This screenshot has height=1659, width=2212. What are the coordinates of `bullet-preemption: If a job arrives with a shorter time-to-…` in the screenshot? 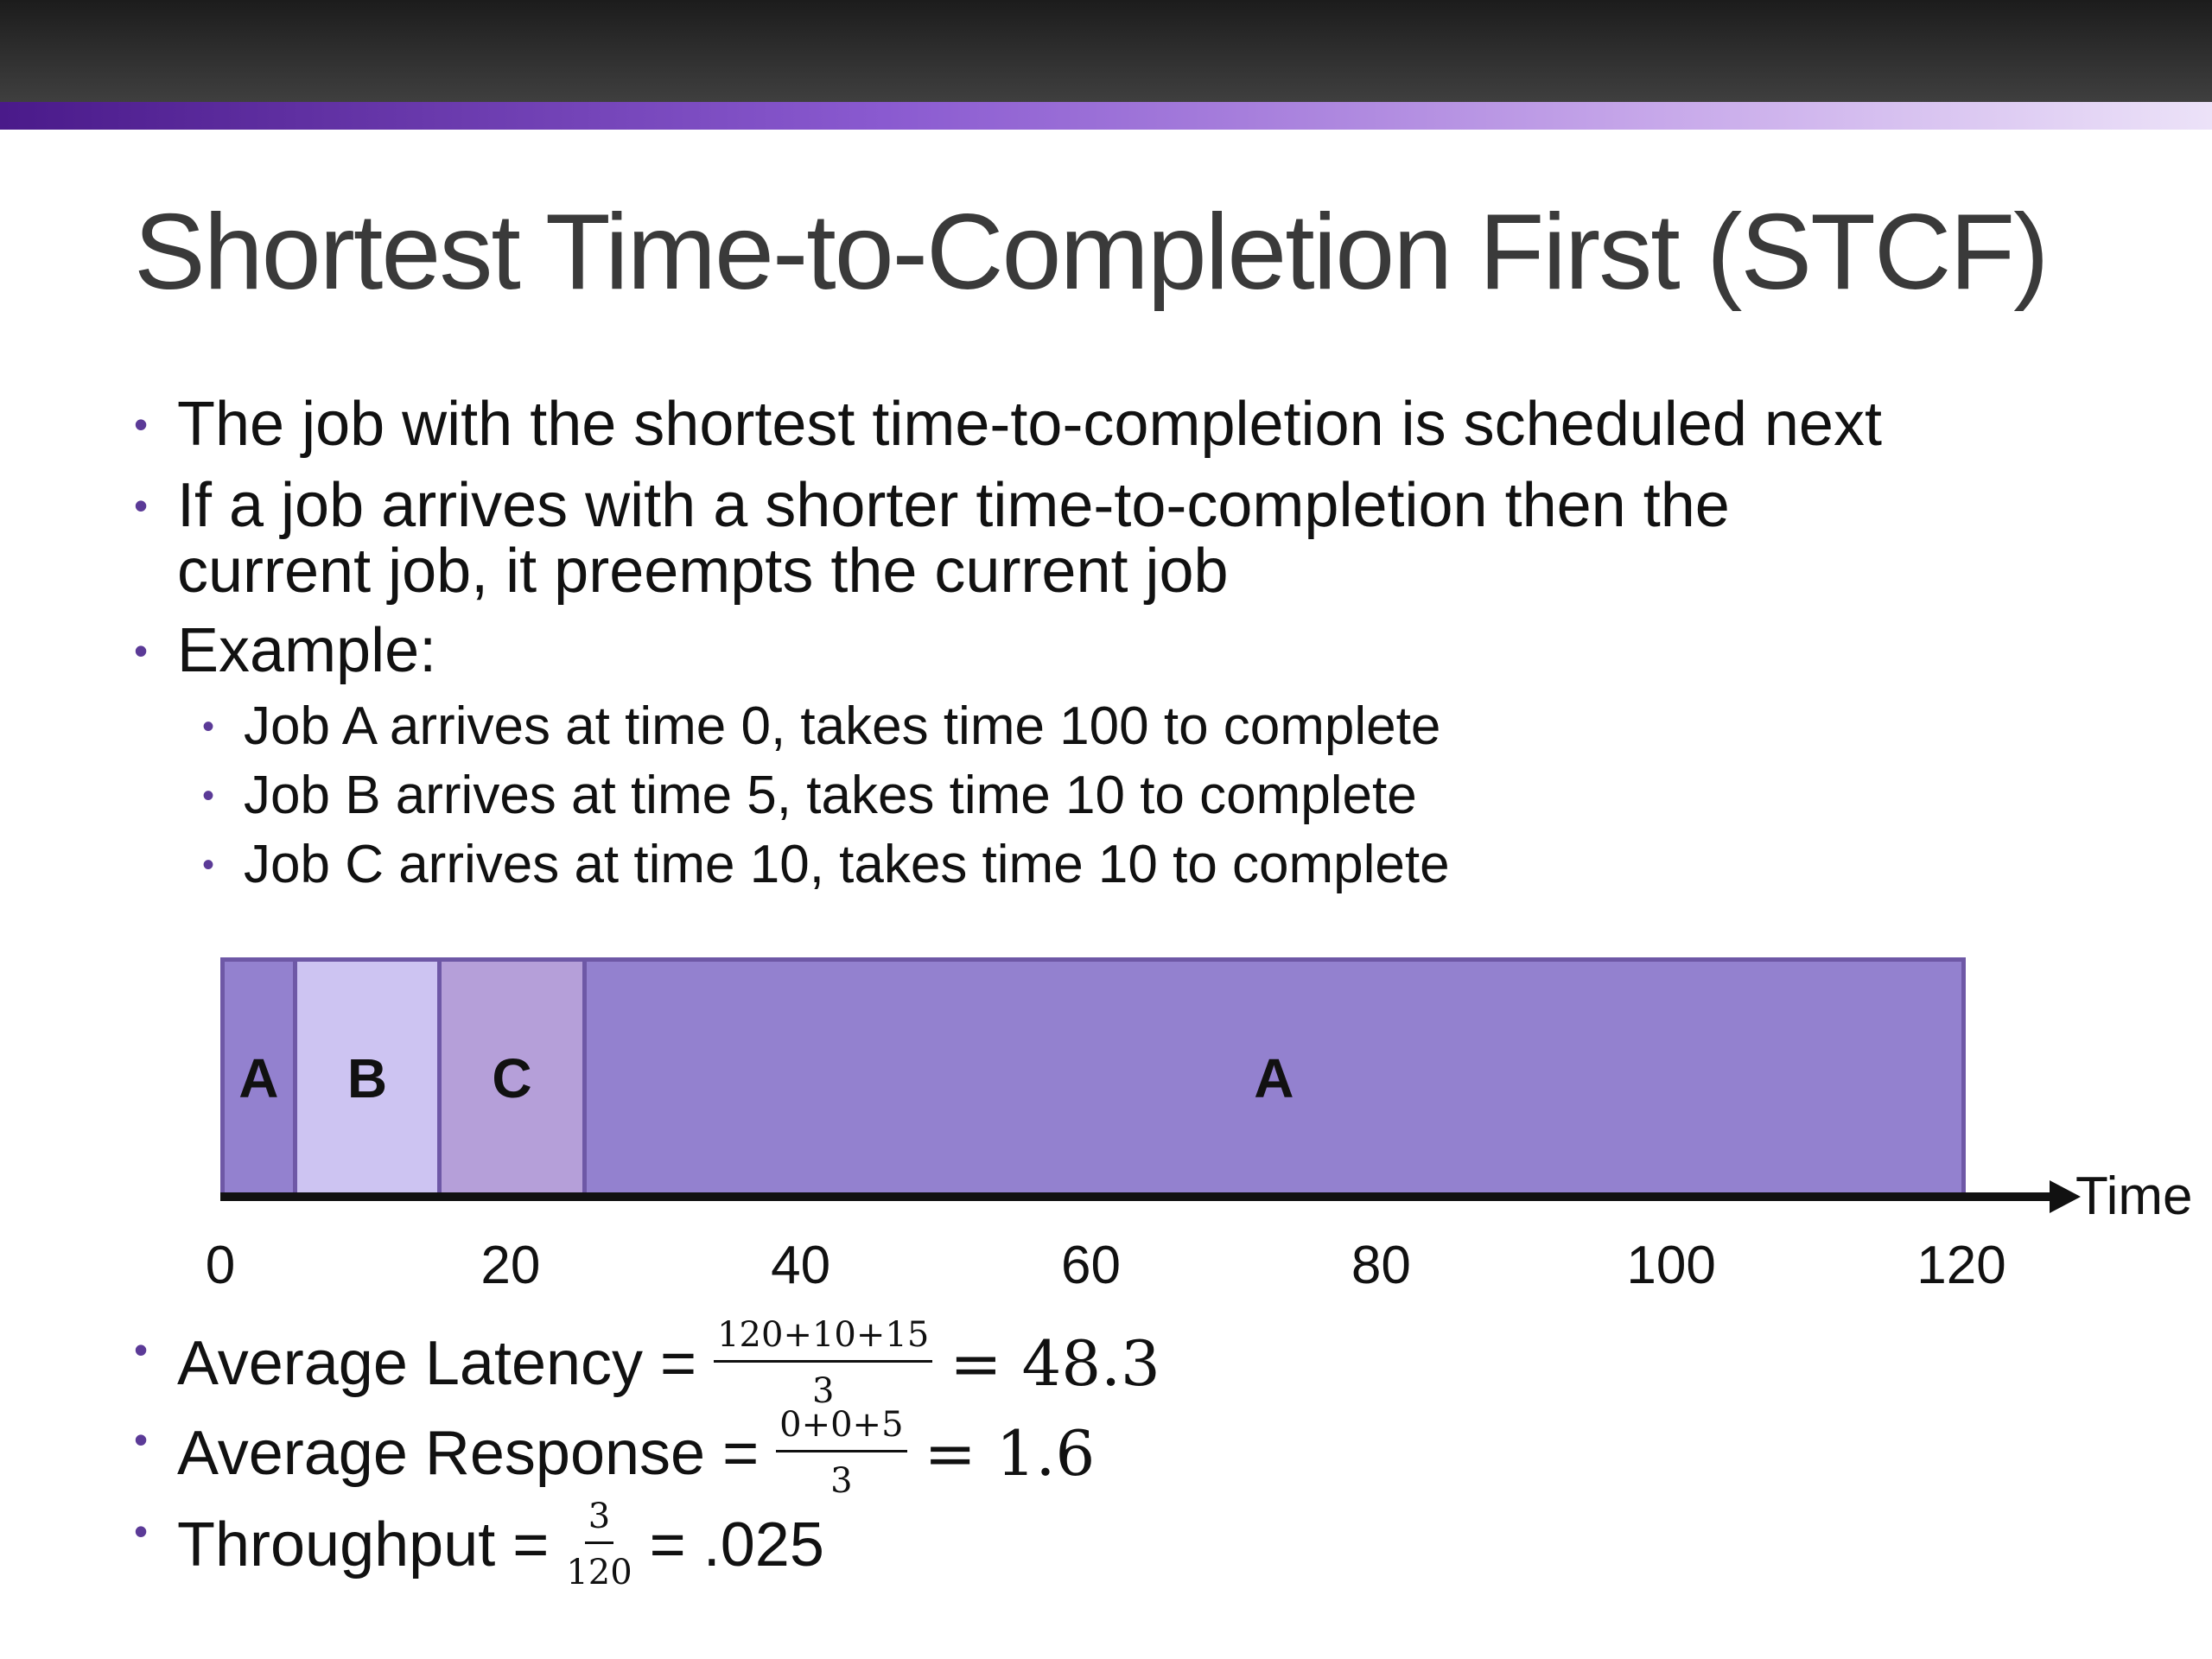 It's located at (932, 506).